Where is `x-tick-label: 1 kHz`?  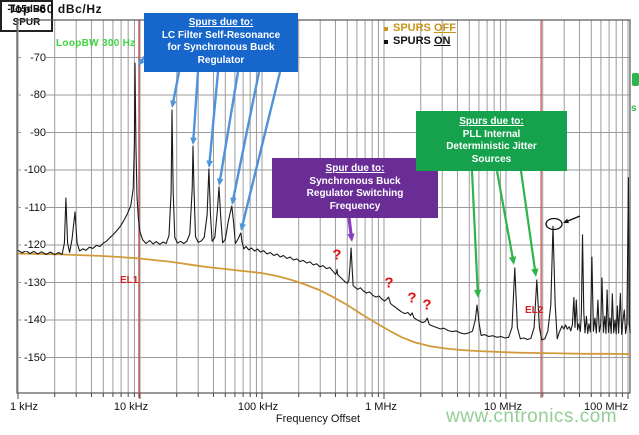
x-tick-label: 1 kHz is located at coordinates (24, 407).